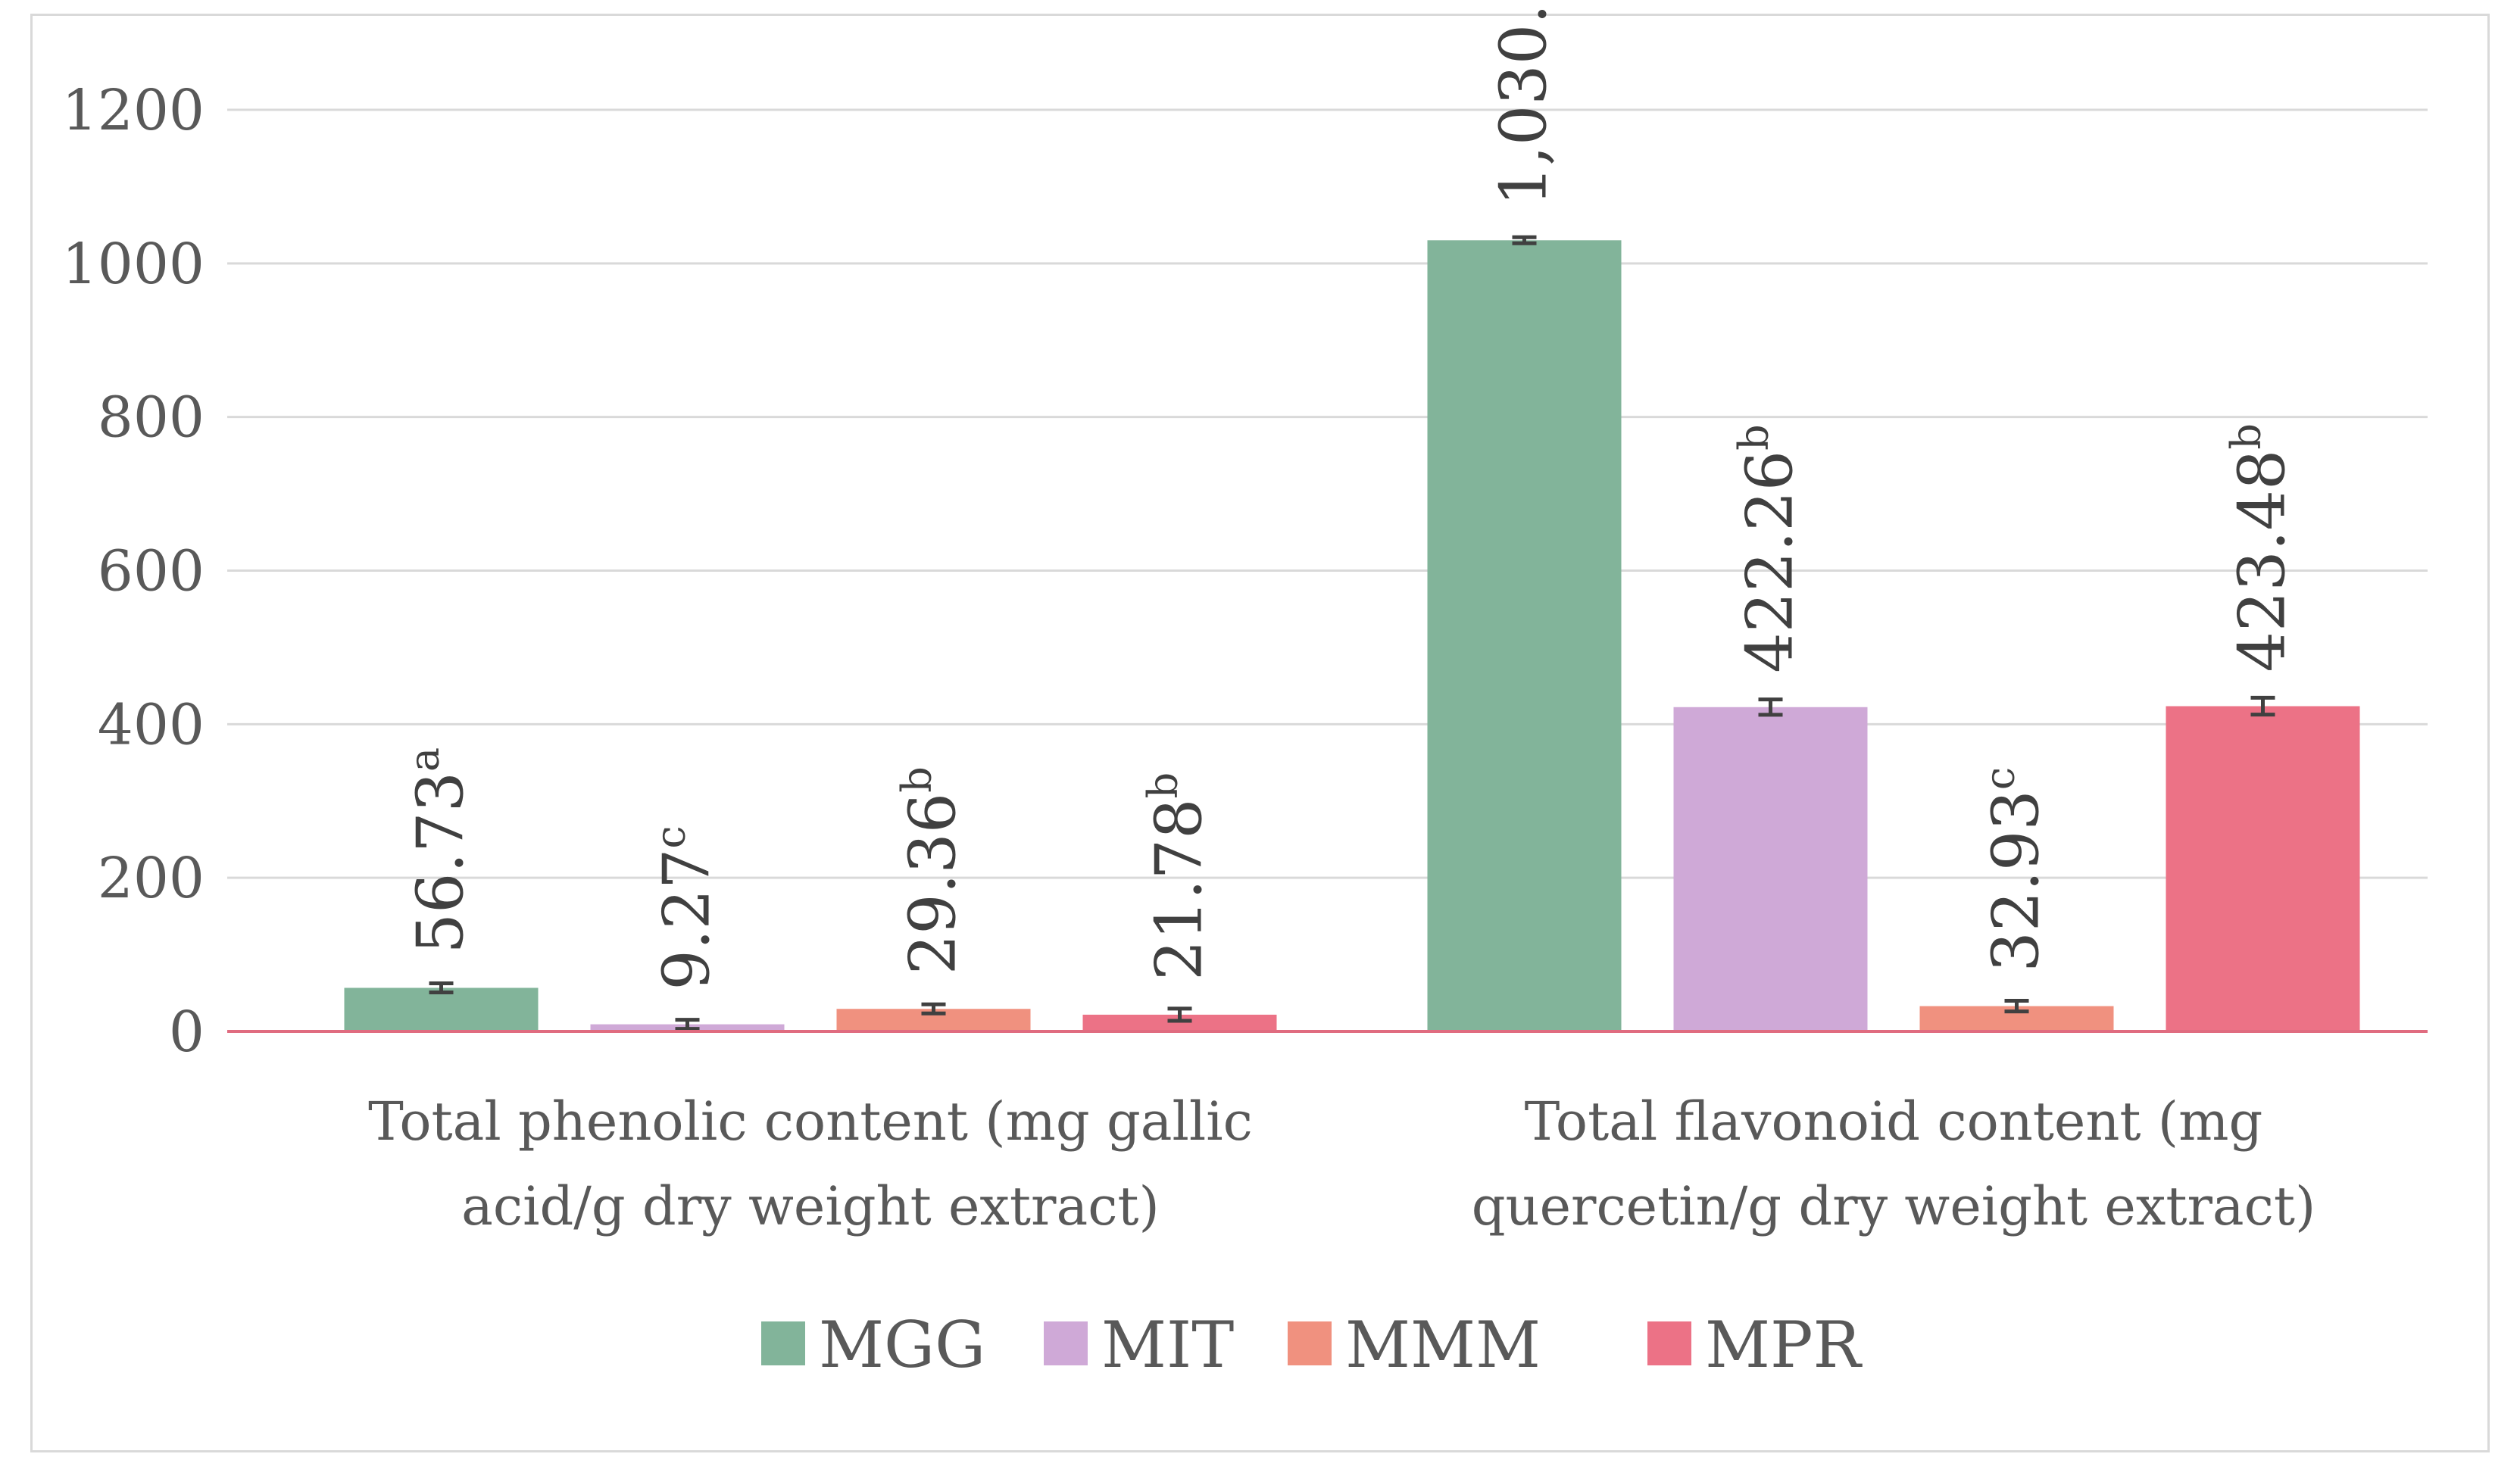  I want to click on y-tick-label: 200, so click(151, 878).